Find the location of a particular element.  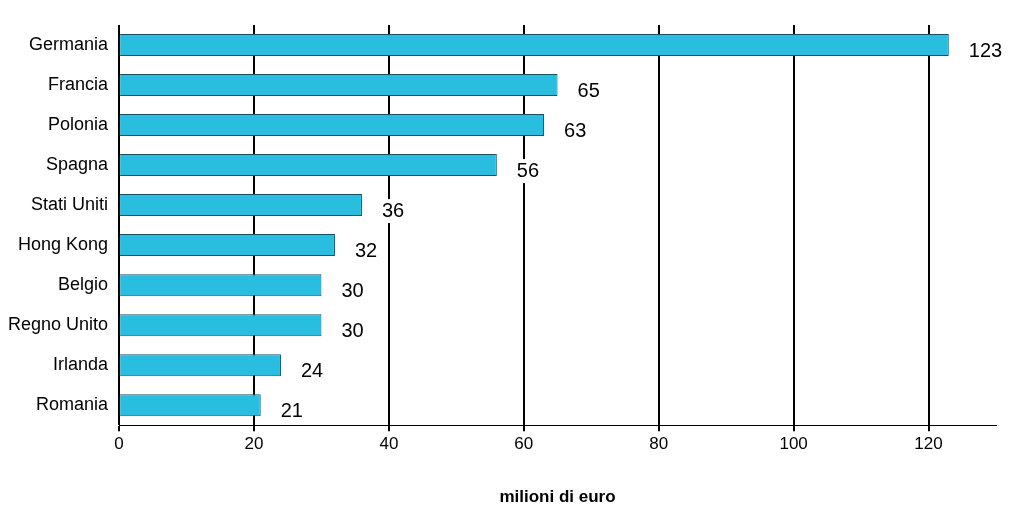

data-label: 24 is located at coordinates (312, 369).